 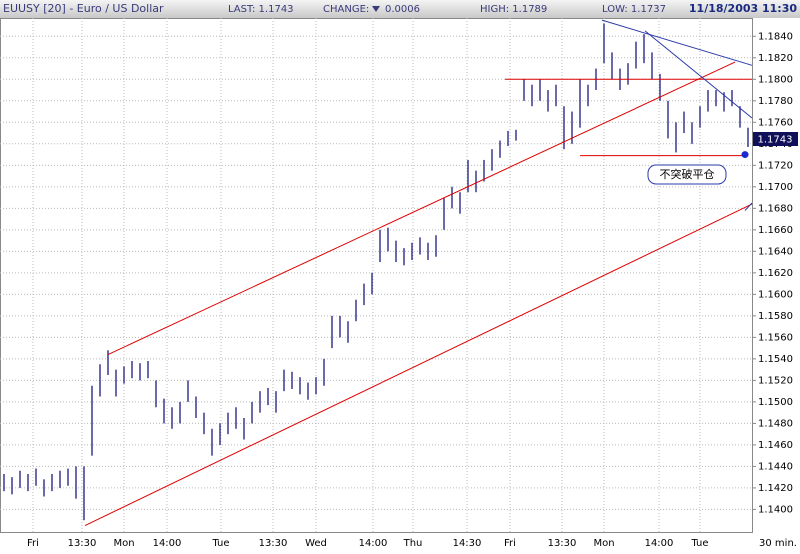 What do you see at coordinates (775, 230) in the screenshot?
I see `y-tick-label: 1.1660` at bounding box center [775, 230].